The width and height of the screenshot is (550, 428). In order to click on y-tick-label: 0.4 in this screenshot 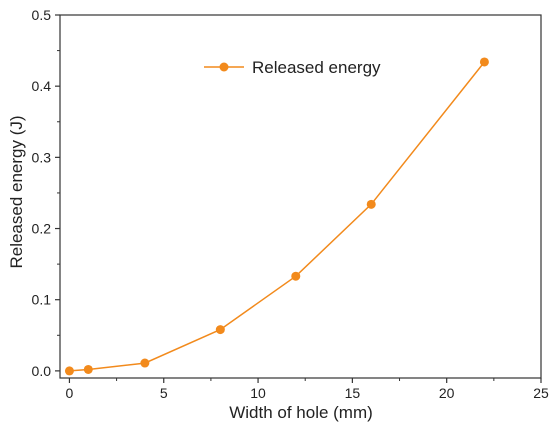, I will do `click(42, 86)`.